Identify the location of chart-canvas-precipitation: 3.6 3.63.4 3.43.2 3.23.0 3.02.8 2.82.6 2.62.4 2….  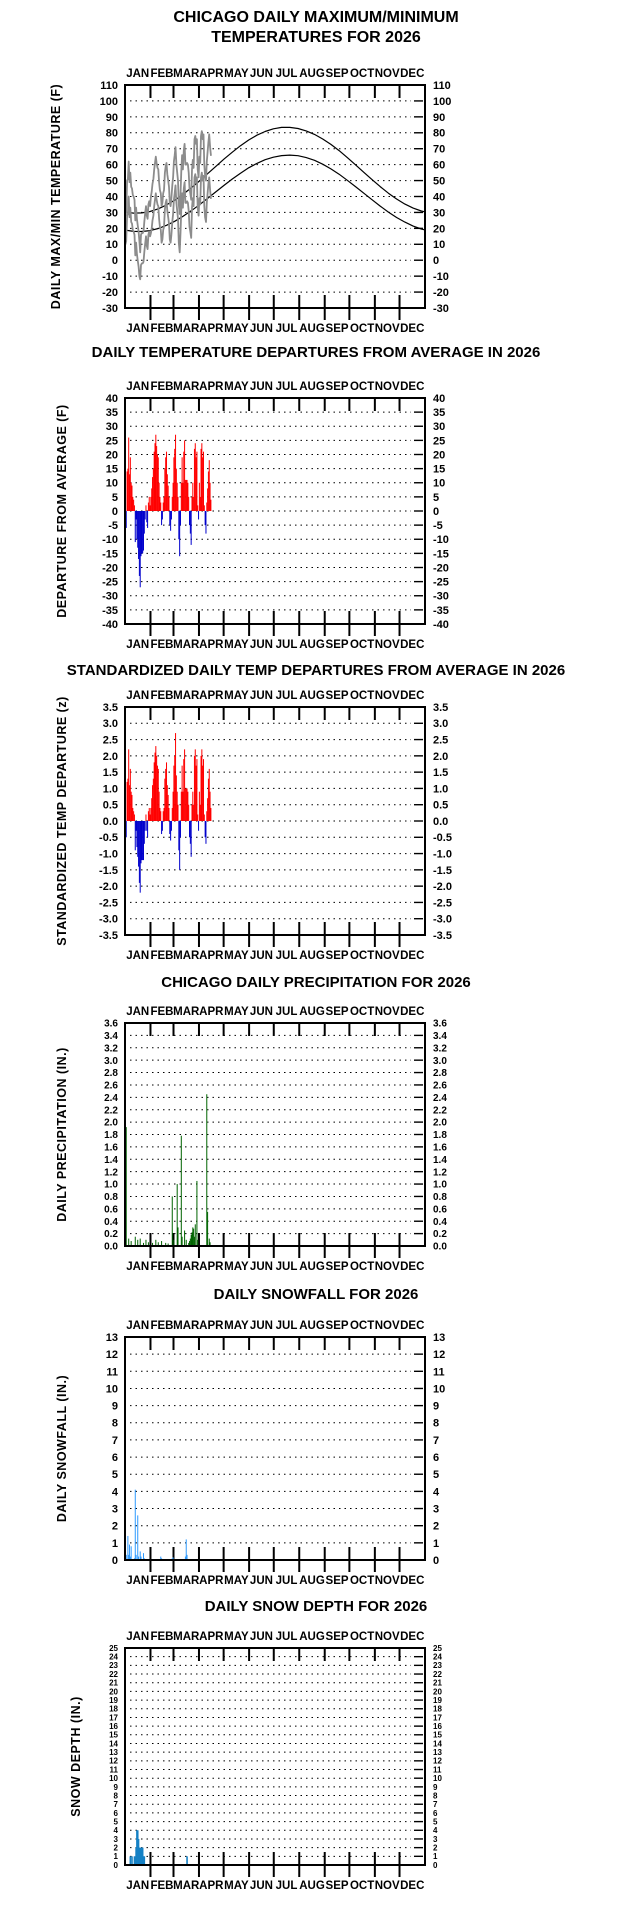
(251, 1139).